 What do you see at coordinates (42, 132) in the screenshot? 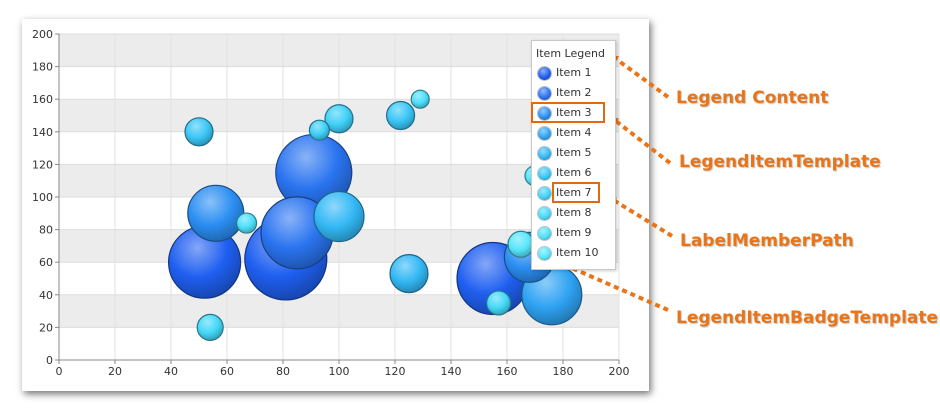
I see `y-tick-label: 140` at bounding box center [42, 132].